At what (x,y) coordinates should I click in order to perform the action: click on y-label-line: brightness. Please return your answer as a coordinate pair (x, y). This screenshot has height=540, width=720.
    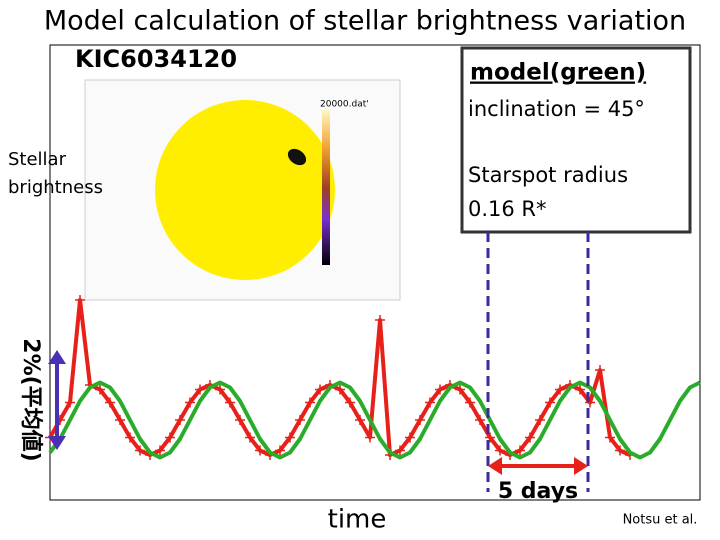
    Looking at the image, I should click on (55, 187).